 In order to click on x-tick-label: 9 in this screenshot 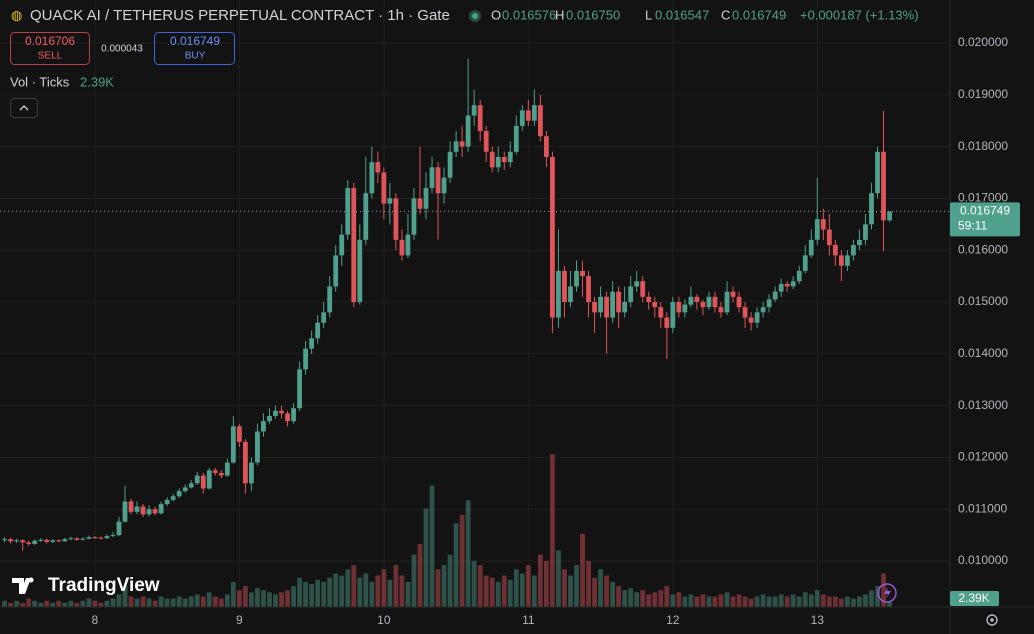, I will do `click(239, 620)`.